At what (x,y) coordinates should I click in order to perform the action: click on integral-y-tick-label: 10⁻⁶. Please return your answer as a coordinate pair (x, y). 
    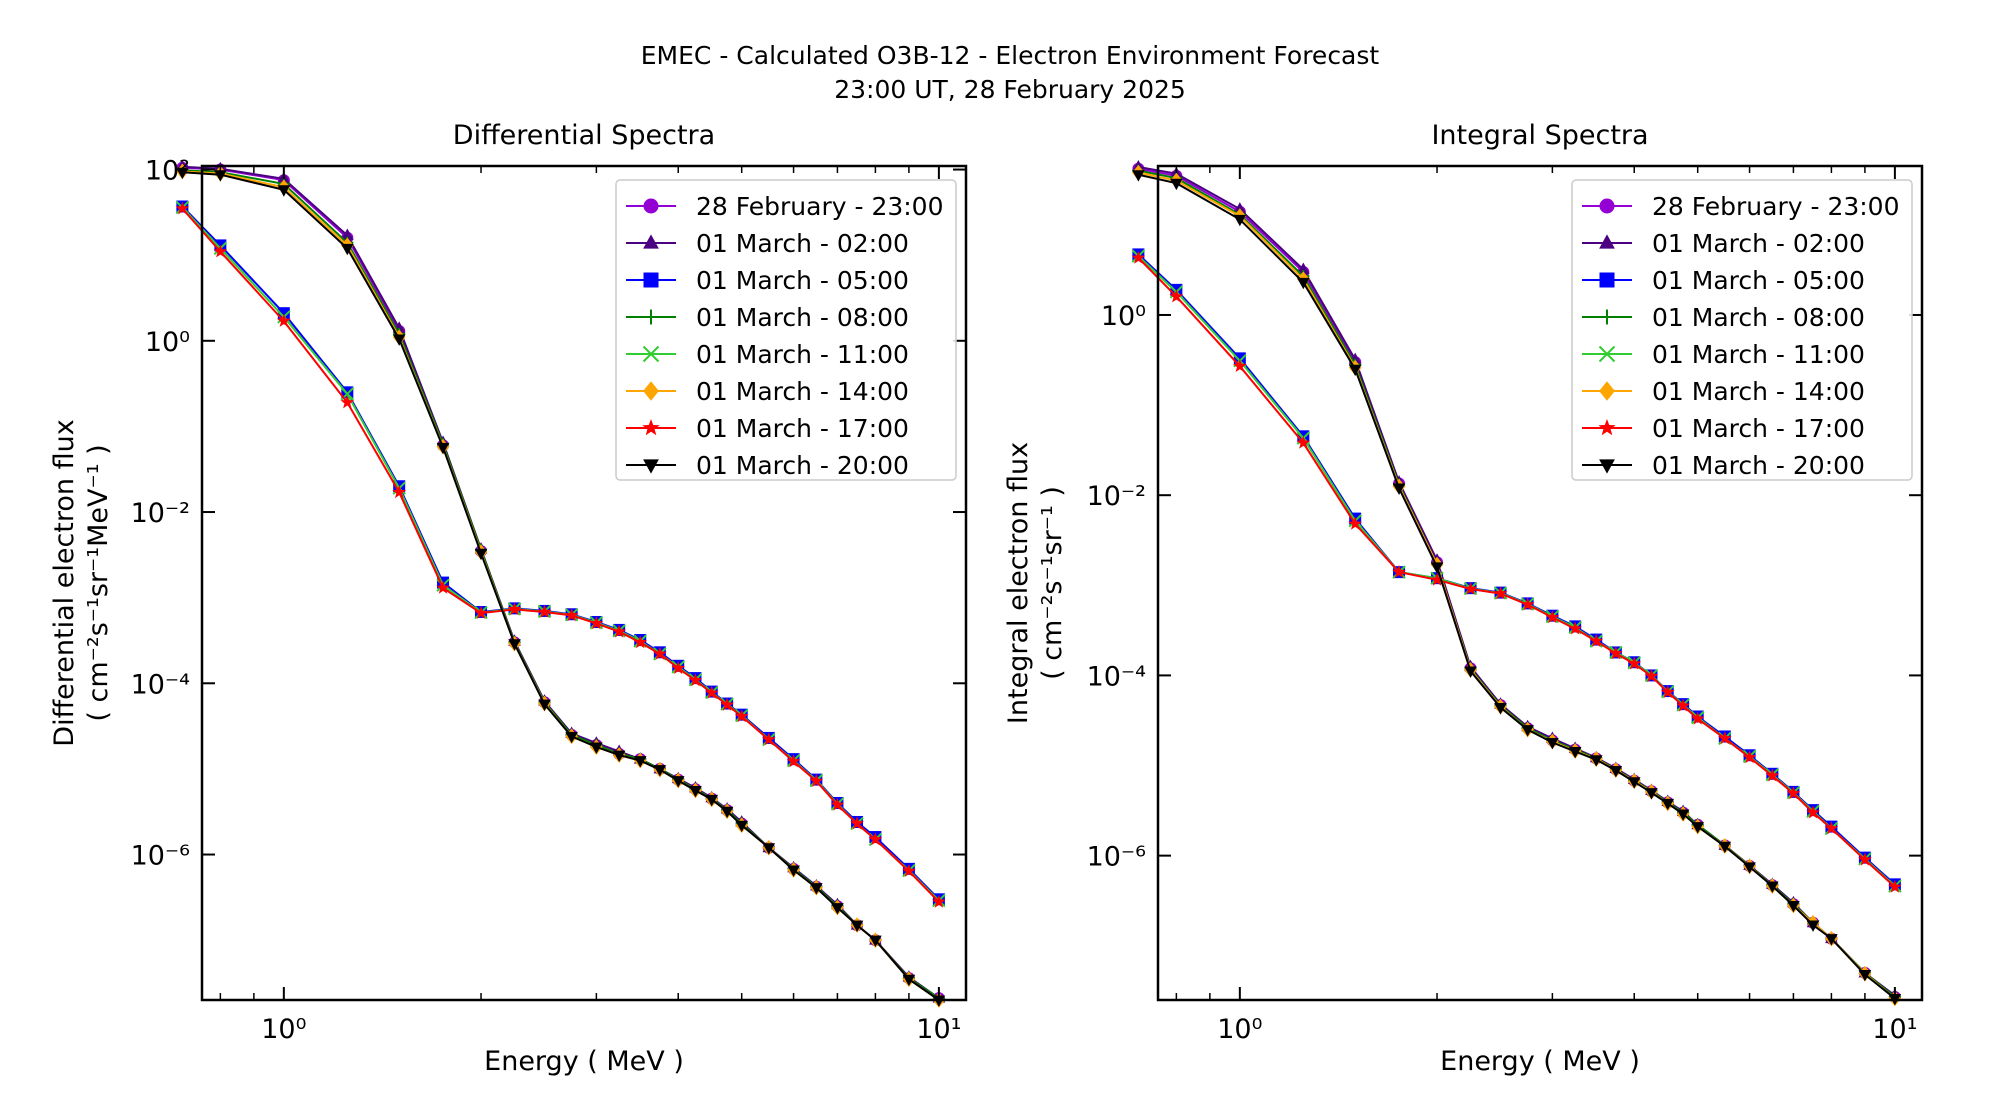
    Looking at the image, I should click on (1116, 857).